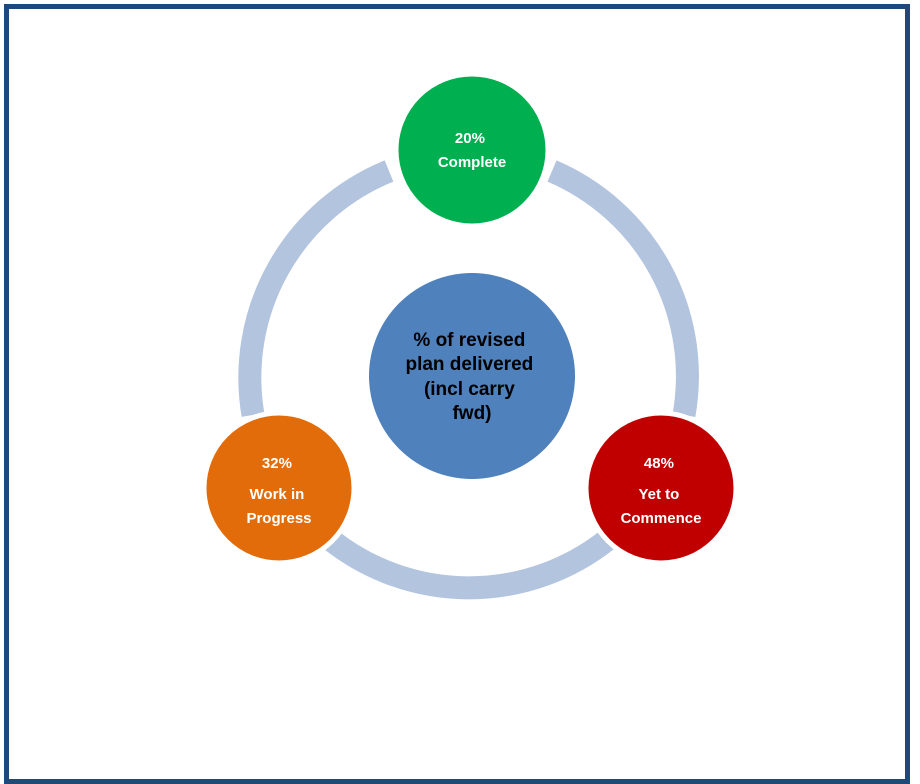  I want to click on node-yet-to-commence-circle, so click(661, 488).